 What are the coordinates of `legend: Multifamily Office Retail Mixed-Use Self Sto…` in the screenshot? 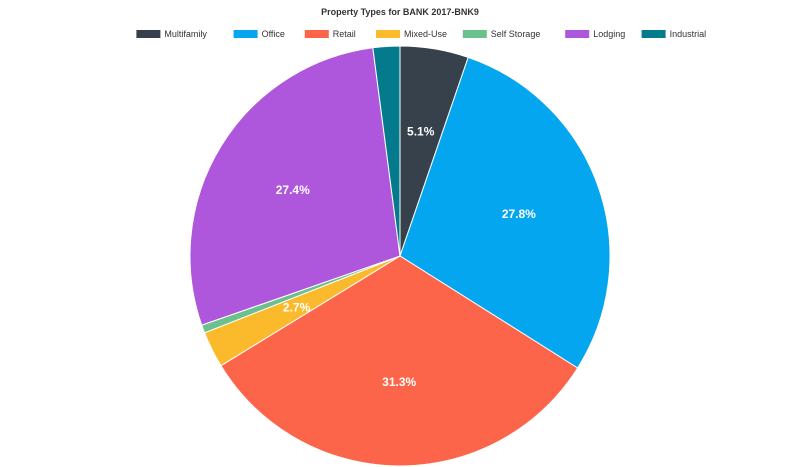 It's located at (421, 34).